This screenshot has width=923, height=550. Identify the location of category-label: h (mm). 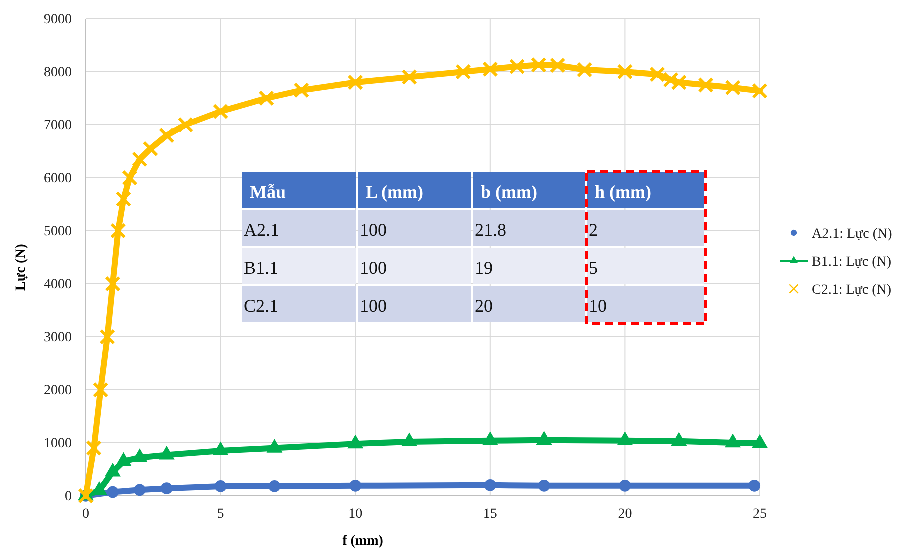
(623, 192).